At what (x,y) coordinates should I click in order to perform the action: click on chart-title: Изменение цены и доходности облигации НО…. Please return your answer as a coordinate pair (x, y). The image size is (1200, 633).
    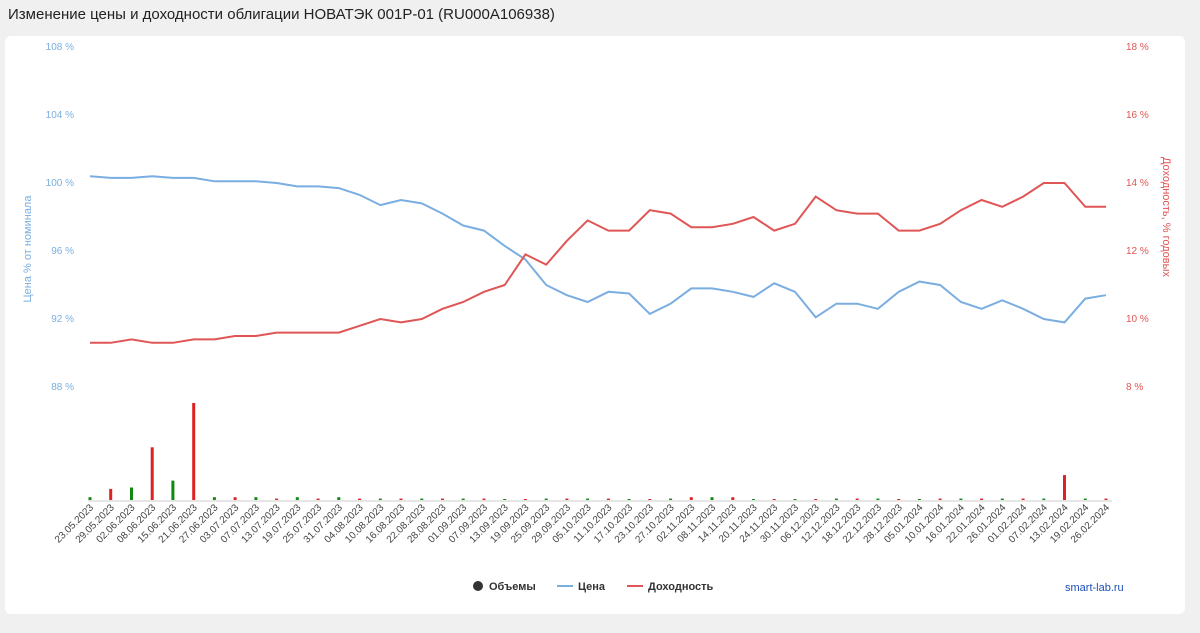
    Looking at the image, I should click on (281, 14).